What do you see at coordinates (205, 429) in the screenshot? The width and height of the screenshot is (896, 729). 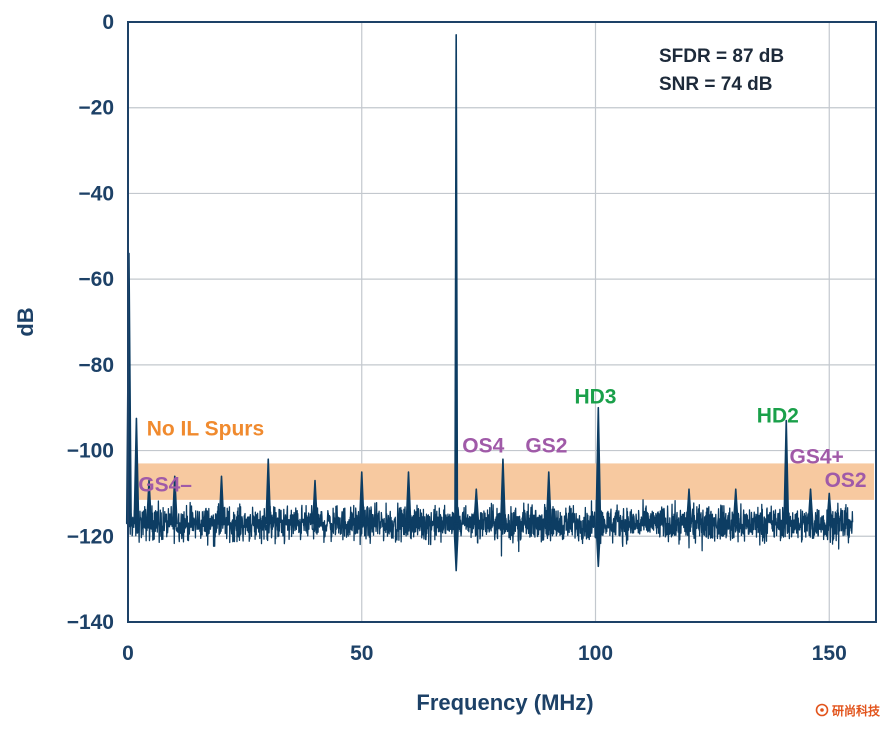 I see `annotation-label: No IL Spurs` at bounding box center [205, 429].